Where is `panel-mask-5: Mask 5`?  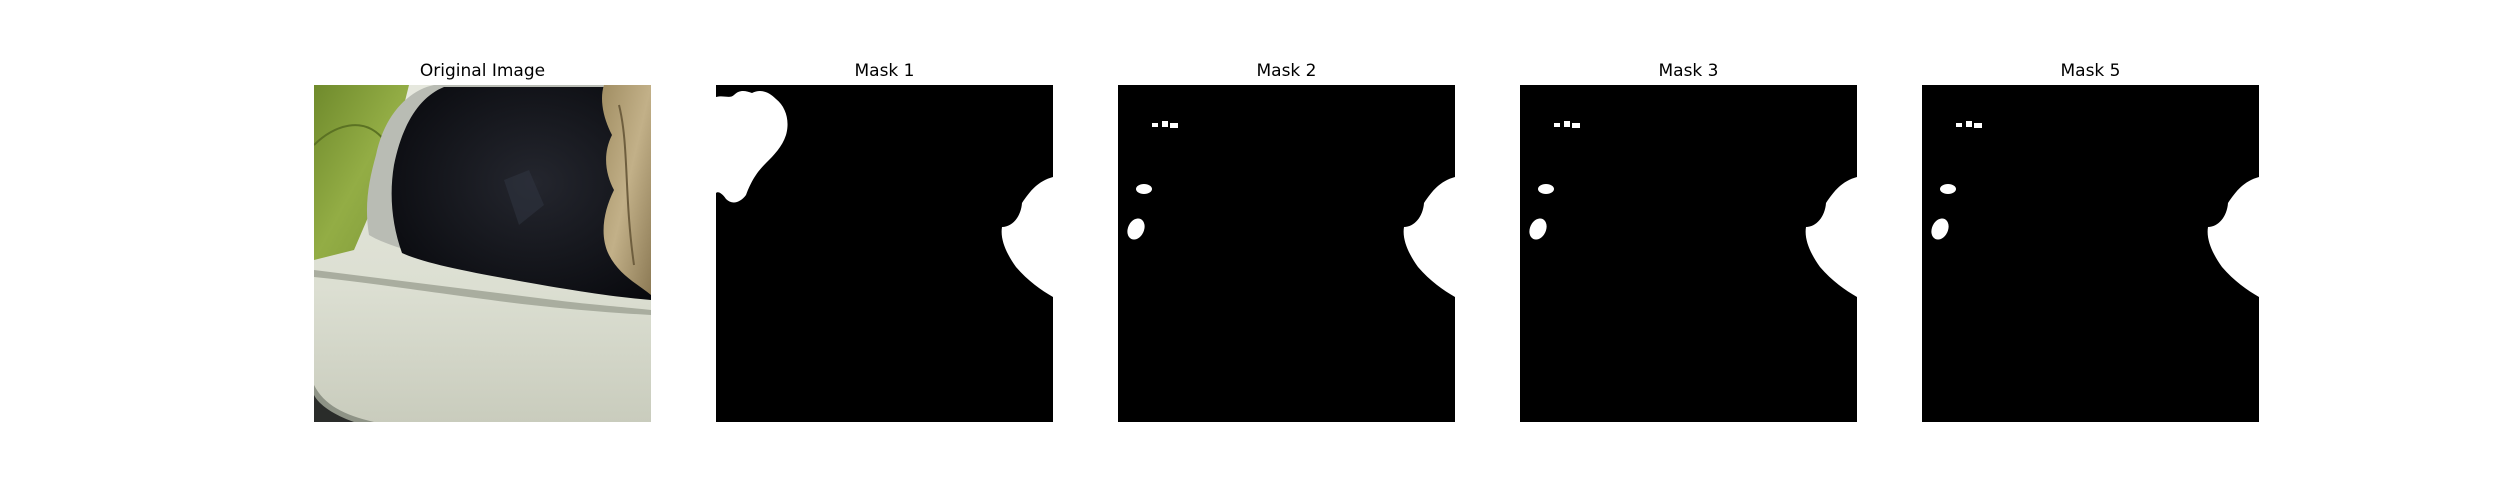
panel-mask-5: Mask 5 is located at coordinates (2090, 250).